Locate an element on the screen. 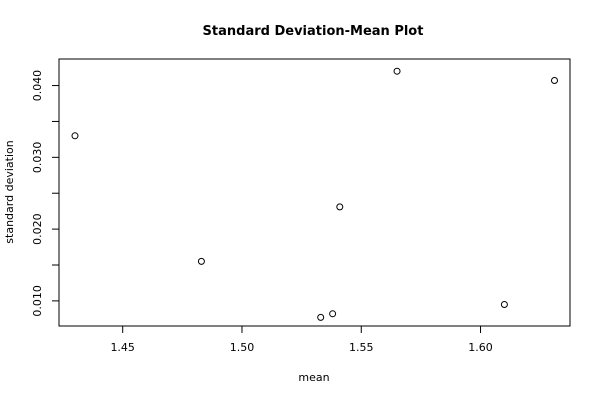 The image size is (599, 400). x-axis: 1.45 1.50 1.55 1.60 is located at coordinates (301, 339).